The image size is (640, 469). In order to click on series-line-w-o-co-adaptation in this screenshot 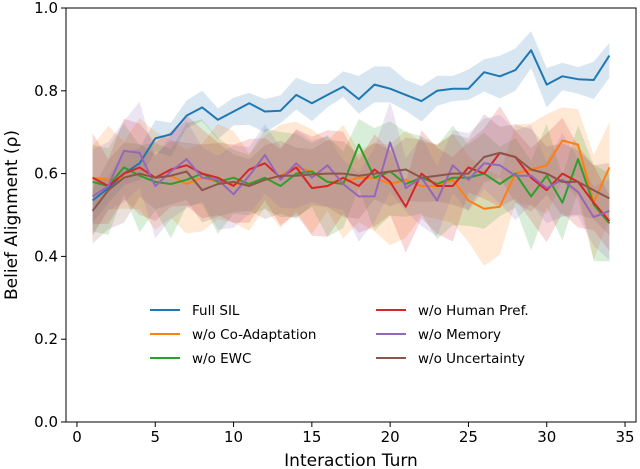, I will do `click(351, 174)`.